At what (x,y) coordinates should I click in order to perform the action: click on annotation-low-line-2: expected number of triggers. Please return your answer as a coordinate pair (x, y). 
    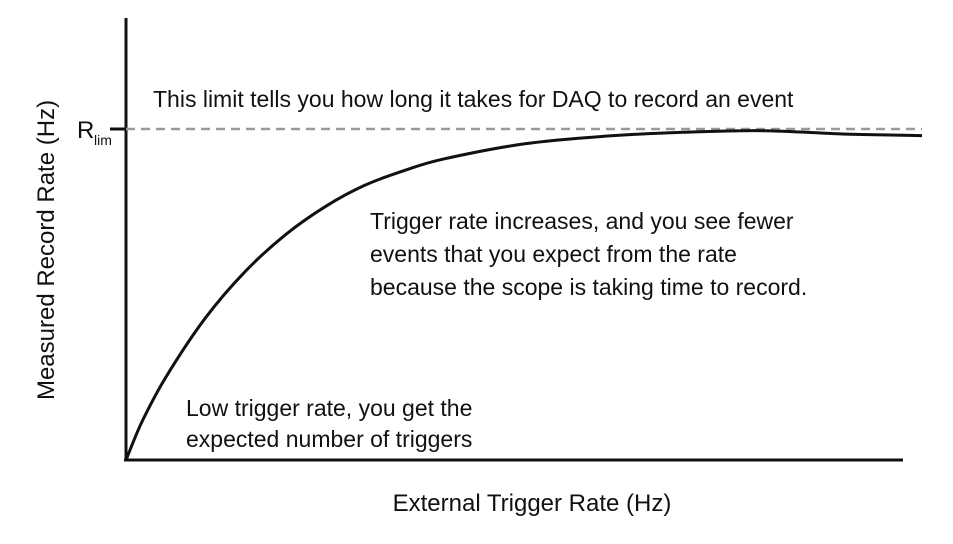
    Looking at the image, I should click on (329, 439).